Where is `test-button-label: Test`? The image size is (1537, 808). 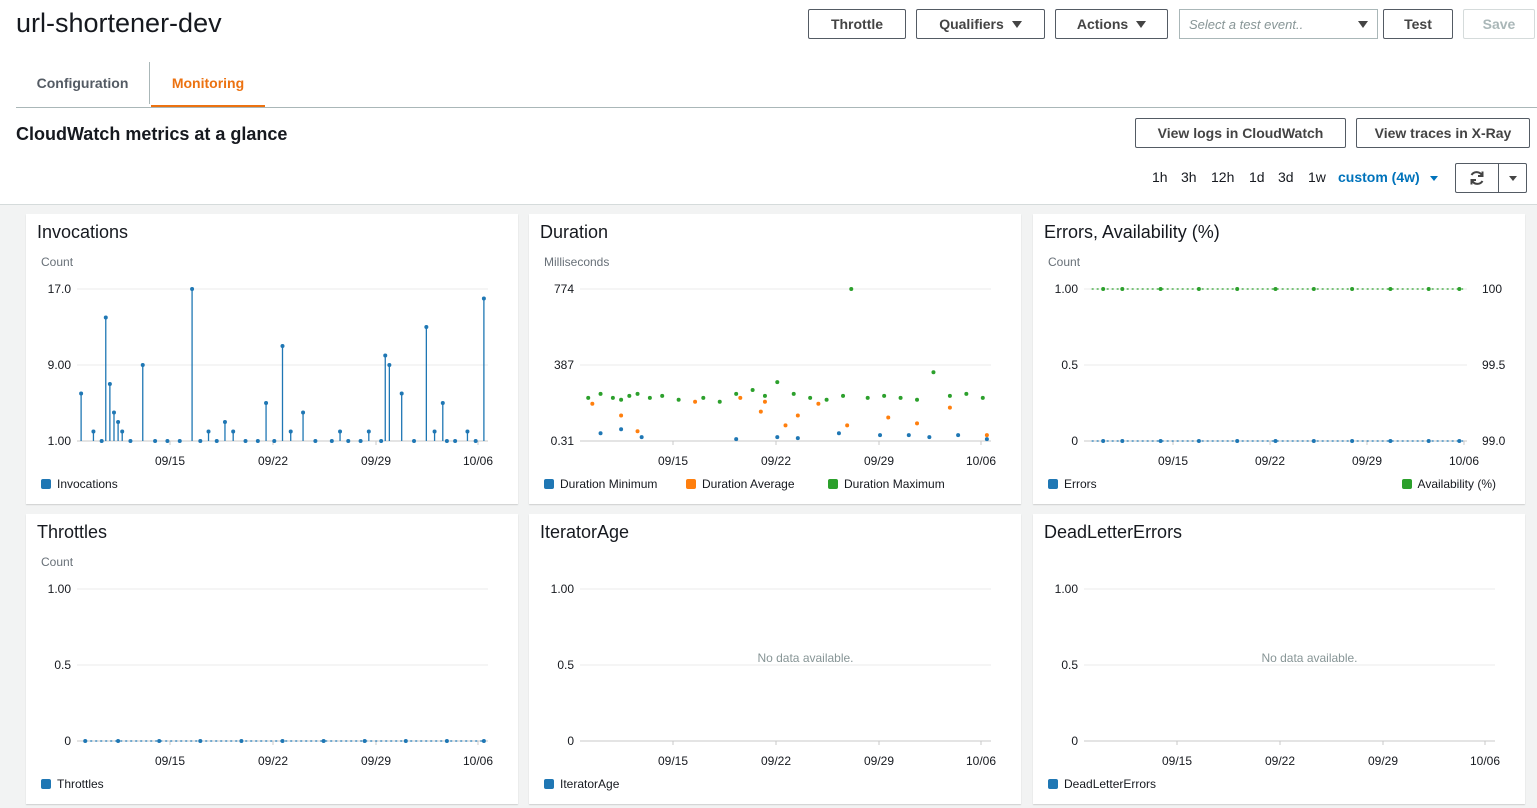
test-button-label: Test is located at coordinates (1418, 24).